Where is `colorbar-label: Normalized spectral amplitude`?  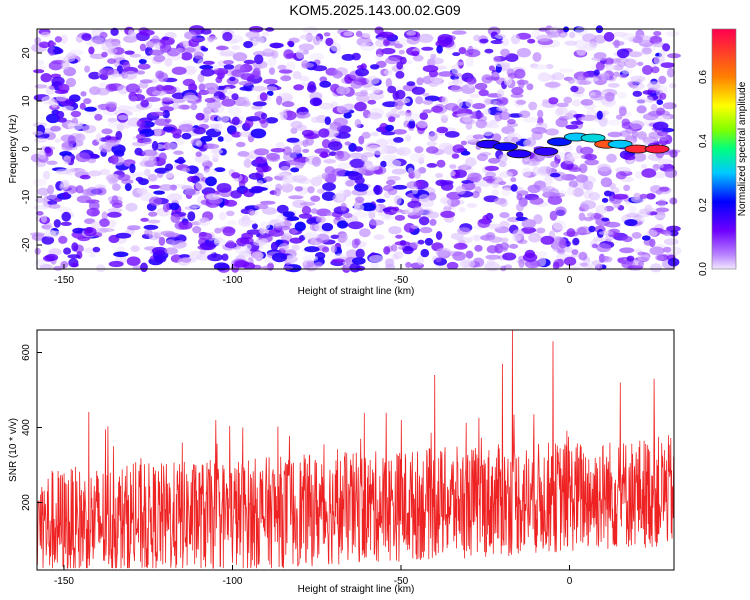 colorbar-label: Normalized spectral amplitude is located at coordinates (742, 148).